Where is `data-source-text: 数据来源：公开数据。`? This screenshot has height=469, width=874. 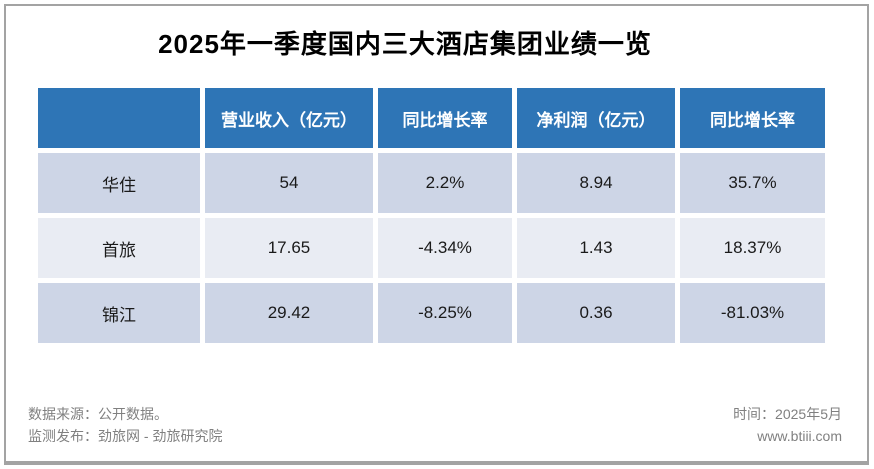
data-source-text: 数据来源：公开数据。 is located at coordinates (98, 414).